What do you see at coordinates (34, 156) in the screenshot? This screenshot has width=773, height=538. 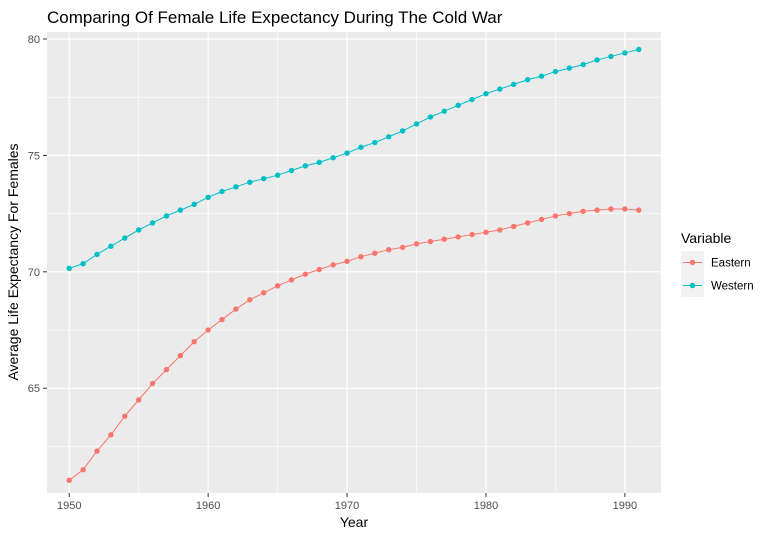 I see `y-tick-label: 75` at bounding box center [34, 156].